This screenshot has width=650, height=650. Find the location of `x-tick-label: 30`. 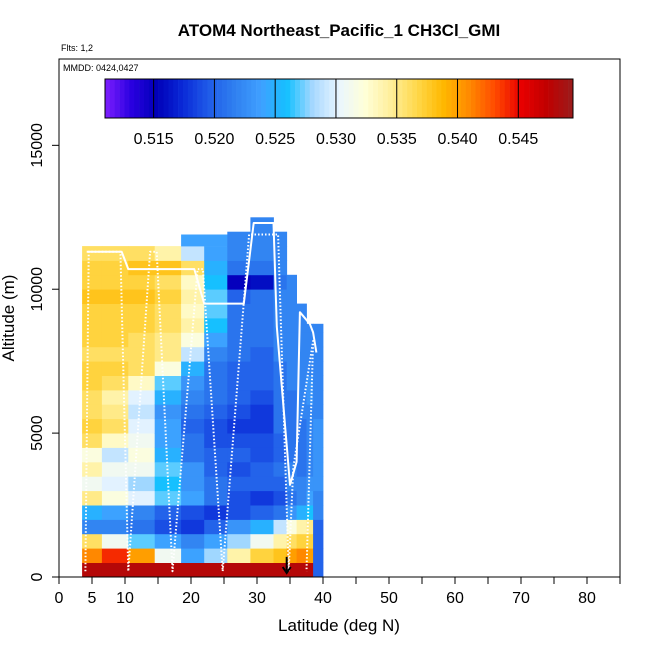

x-tick-label: 30 is located at coordinates (257, 598).